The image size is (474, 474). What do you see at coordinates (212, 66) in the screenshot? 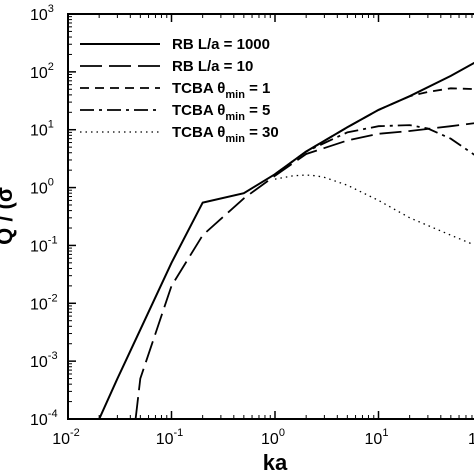
I see `legend-label-2: RB L/a = 10` at bounding box center [212, 66].